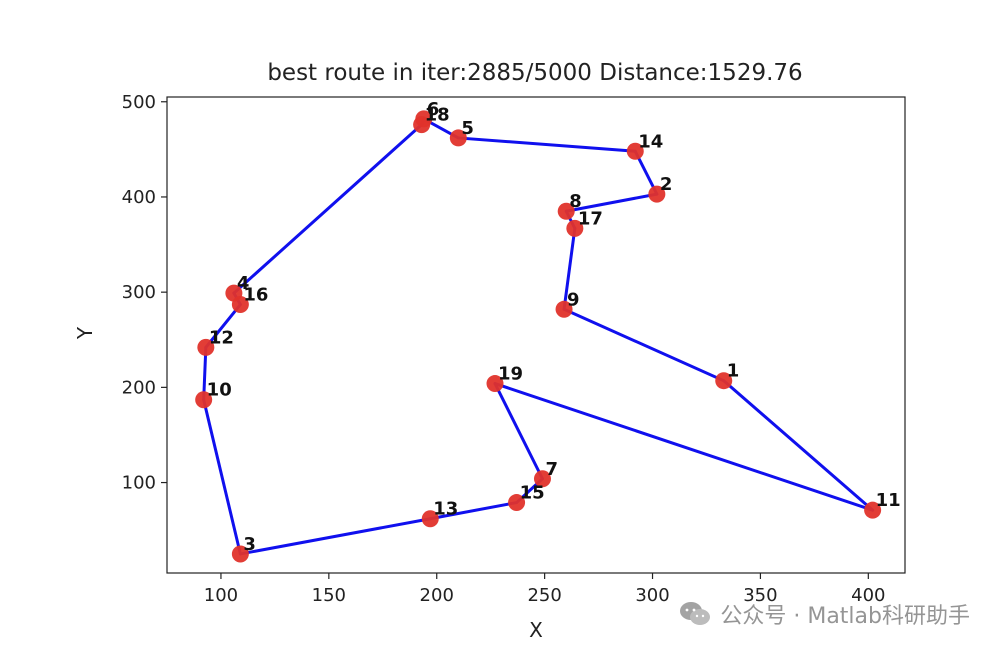 This screenshot has width=1002, height=656. Describe the element at coordinates (575, 201) in the screenshot. I see `point-label-8: 8` at that location.